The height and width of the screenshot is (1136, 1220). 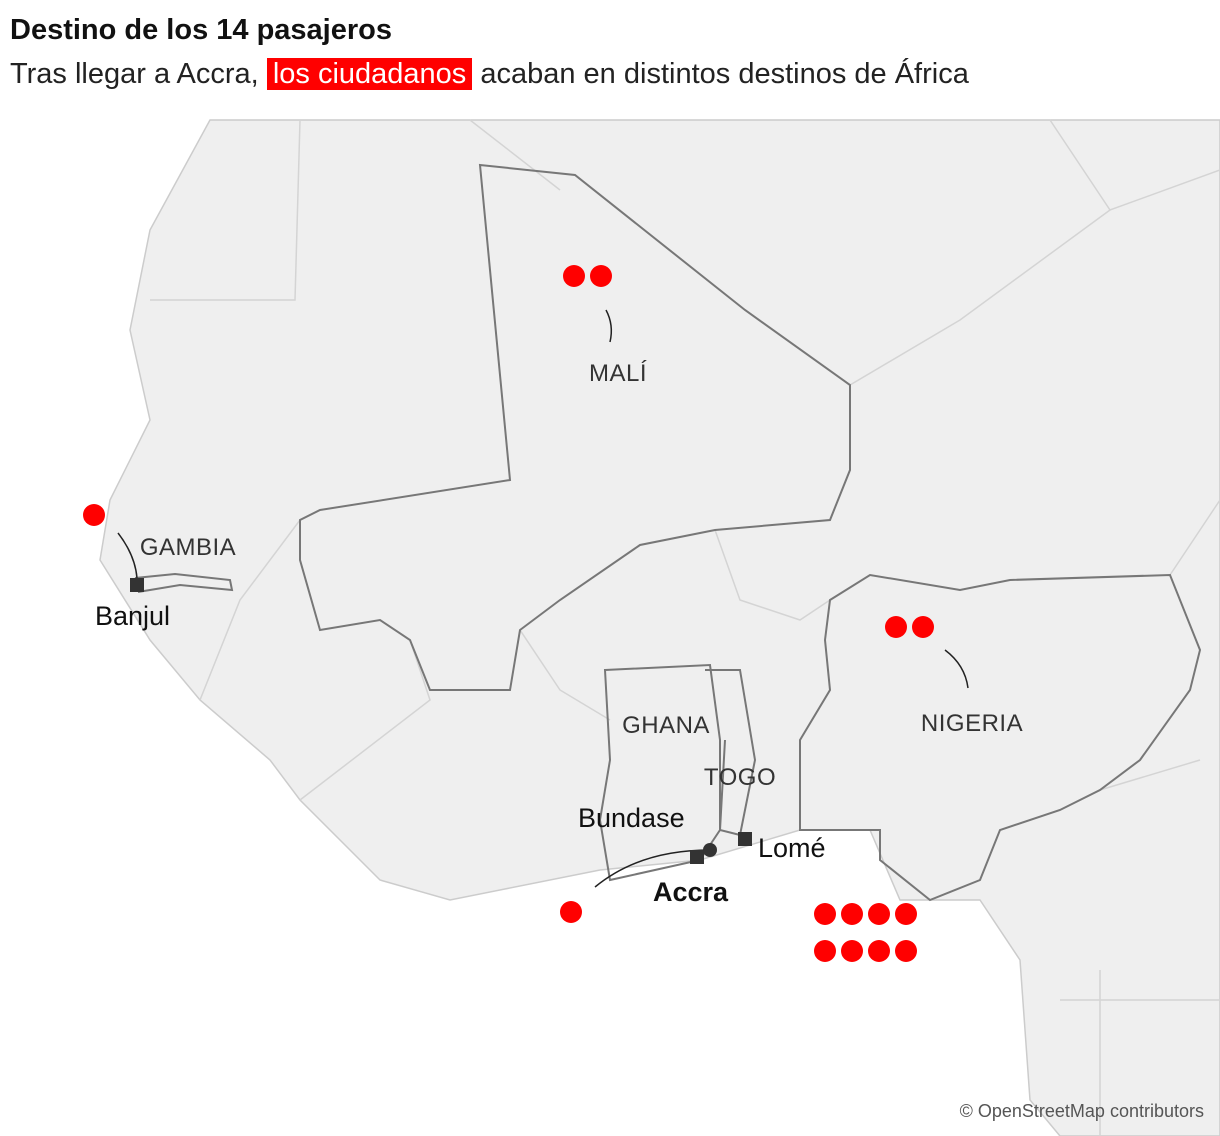 What do you see at coordinates (972, 723) in the screenshot?
I see `country-label: NIGERIA` at bounding box center [972, 723].